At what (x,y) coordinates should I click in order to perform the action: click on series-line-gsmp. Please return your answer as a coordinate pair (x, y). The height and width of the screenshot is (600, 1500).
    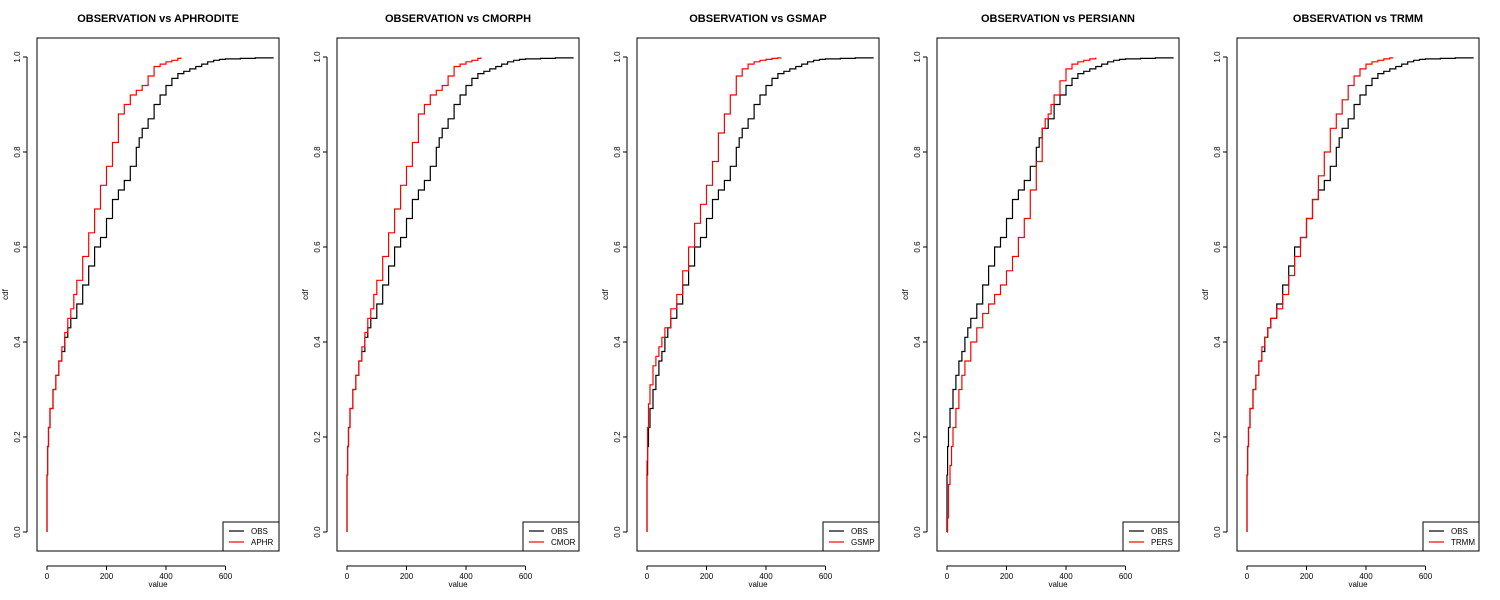
    Looking at the image, I should click on (714, 294).